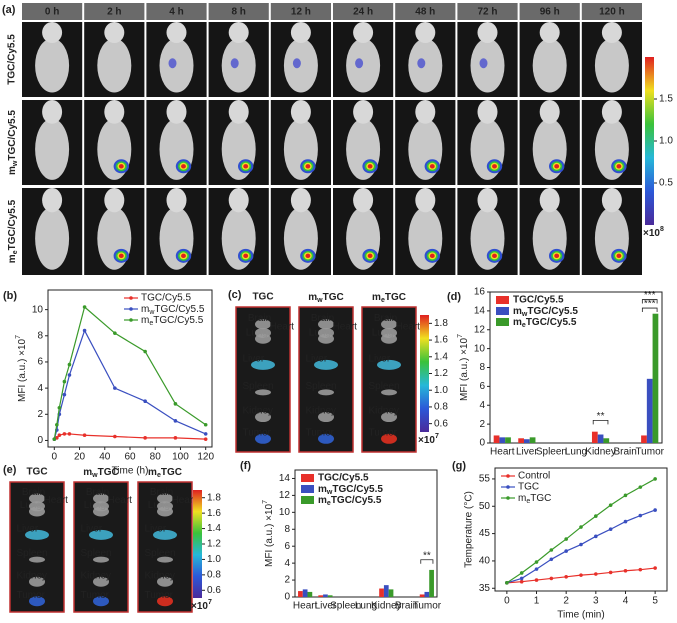 This screenshot has height=623, width=677. Describe the element at coordinates (528, 487) in the screenshot. I see `legend-label: TGC` at that location.